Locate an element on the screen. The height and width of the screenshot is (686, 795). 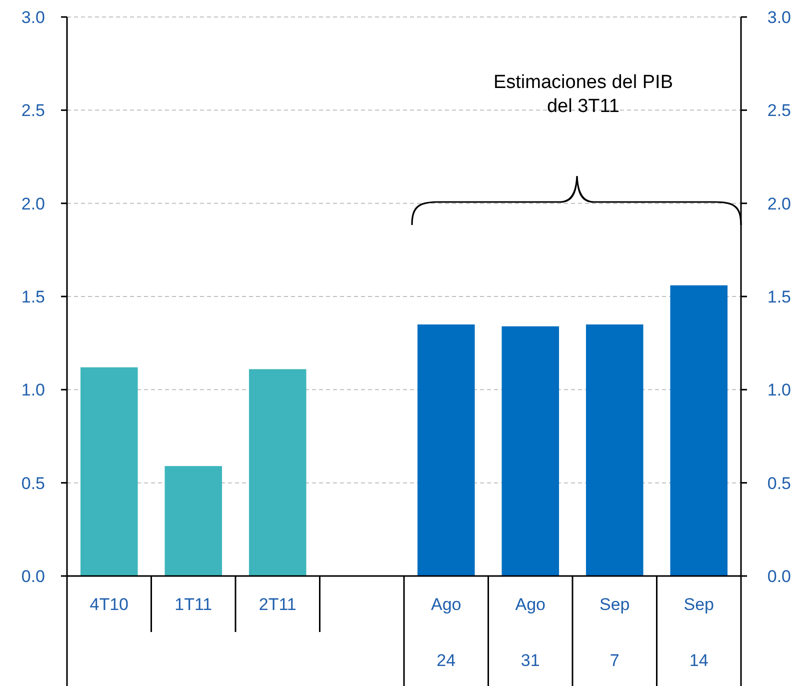
y2-tick-label: 0.5 is located at coordinates (779, 483).